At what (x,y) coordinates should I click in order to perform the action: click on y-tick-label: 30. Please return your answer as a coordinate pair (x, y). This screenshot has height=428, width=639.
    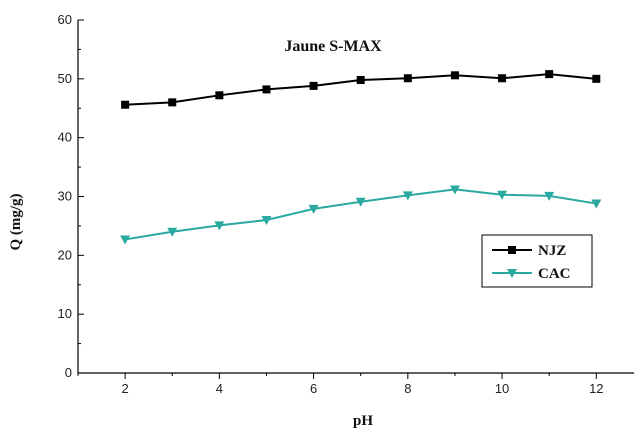
    Looking at the image, I should click on (65, 196).